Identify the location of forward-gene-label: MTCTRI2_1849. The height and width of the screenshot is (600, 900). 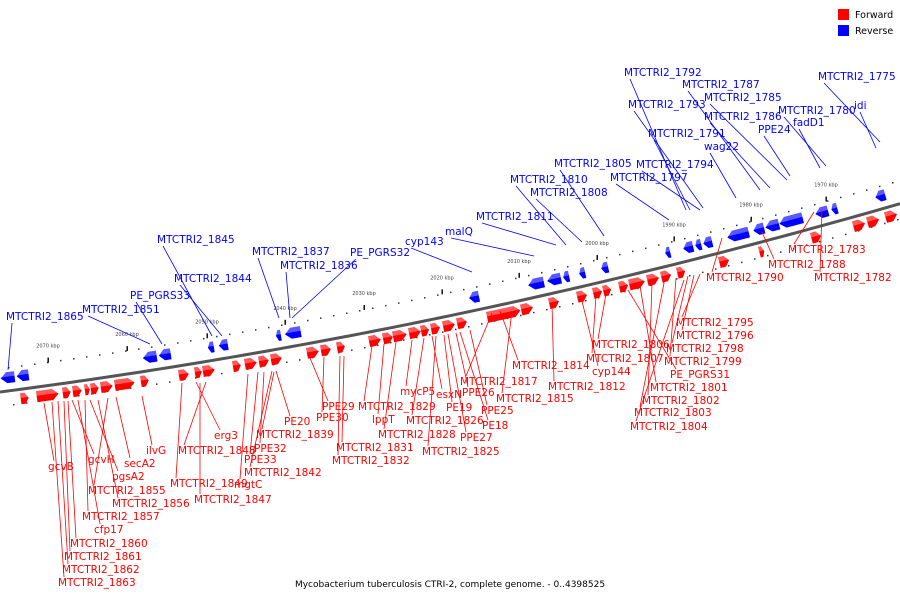
(209, 484).